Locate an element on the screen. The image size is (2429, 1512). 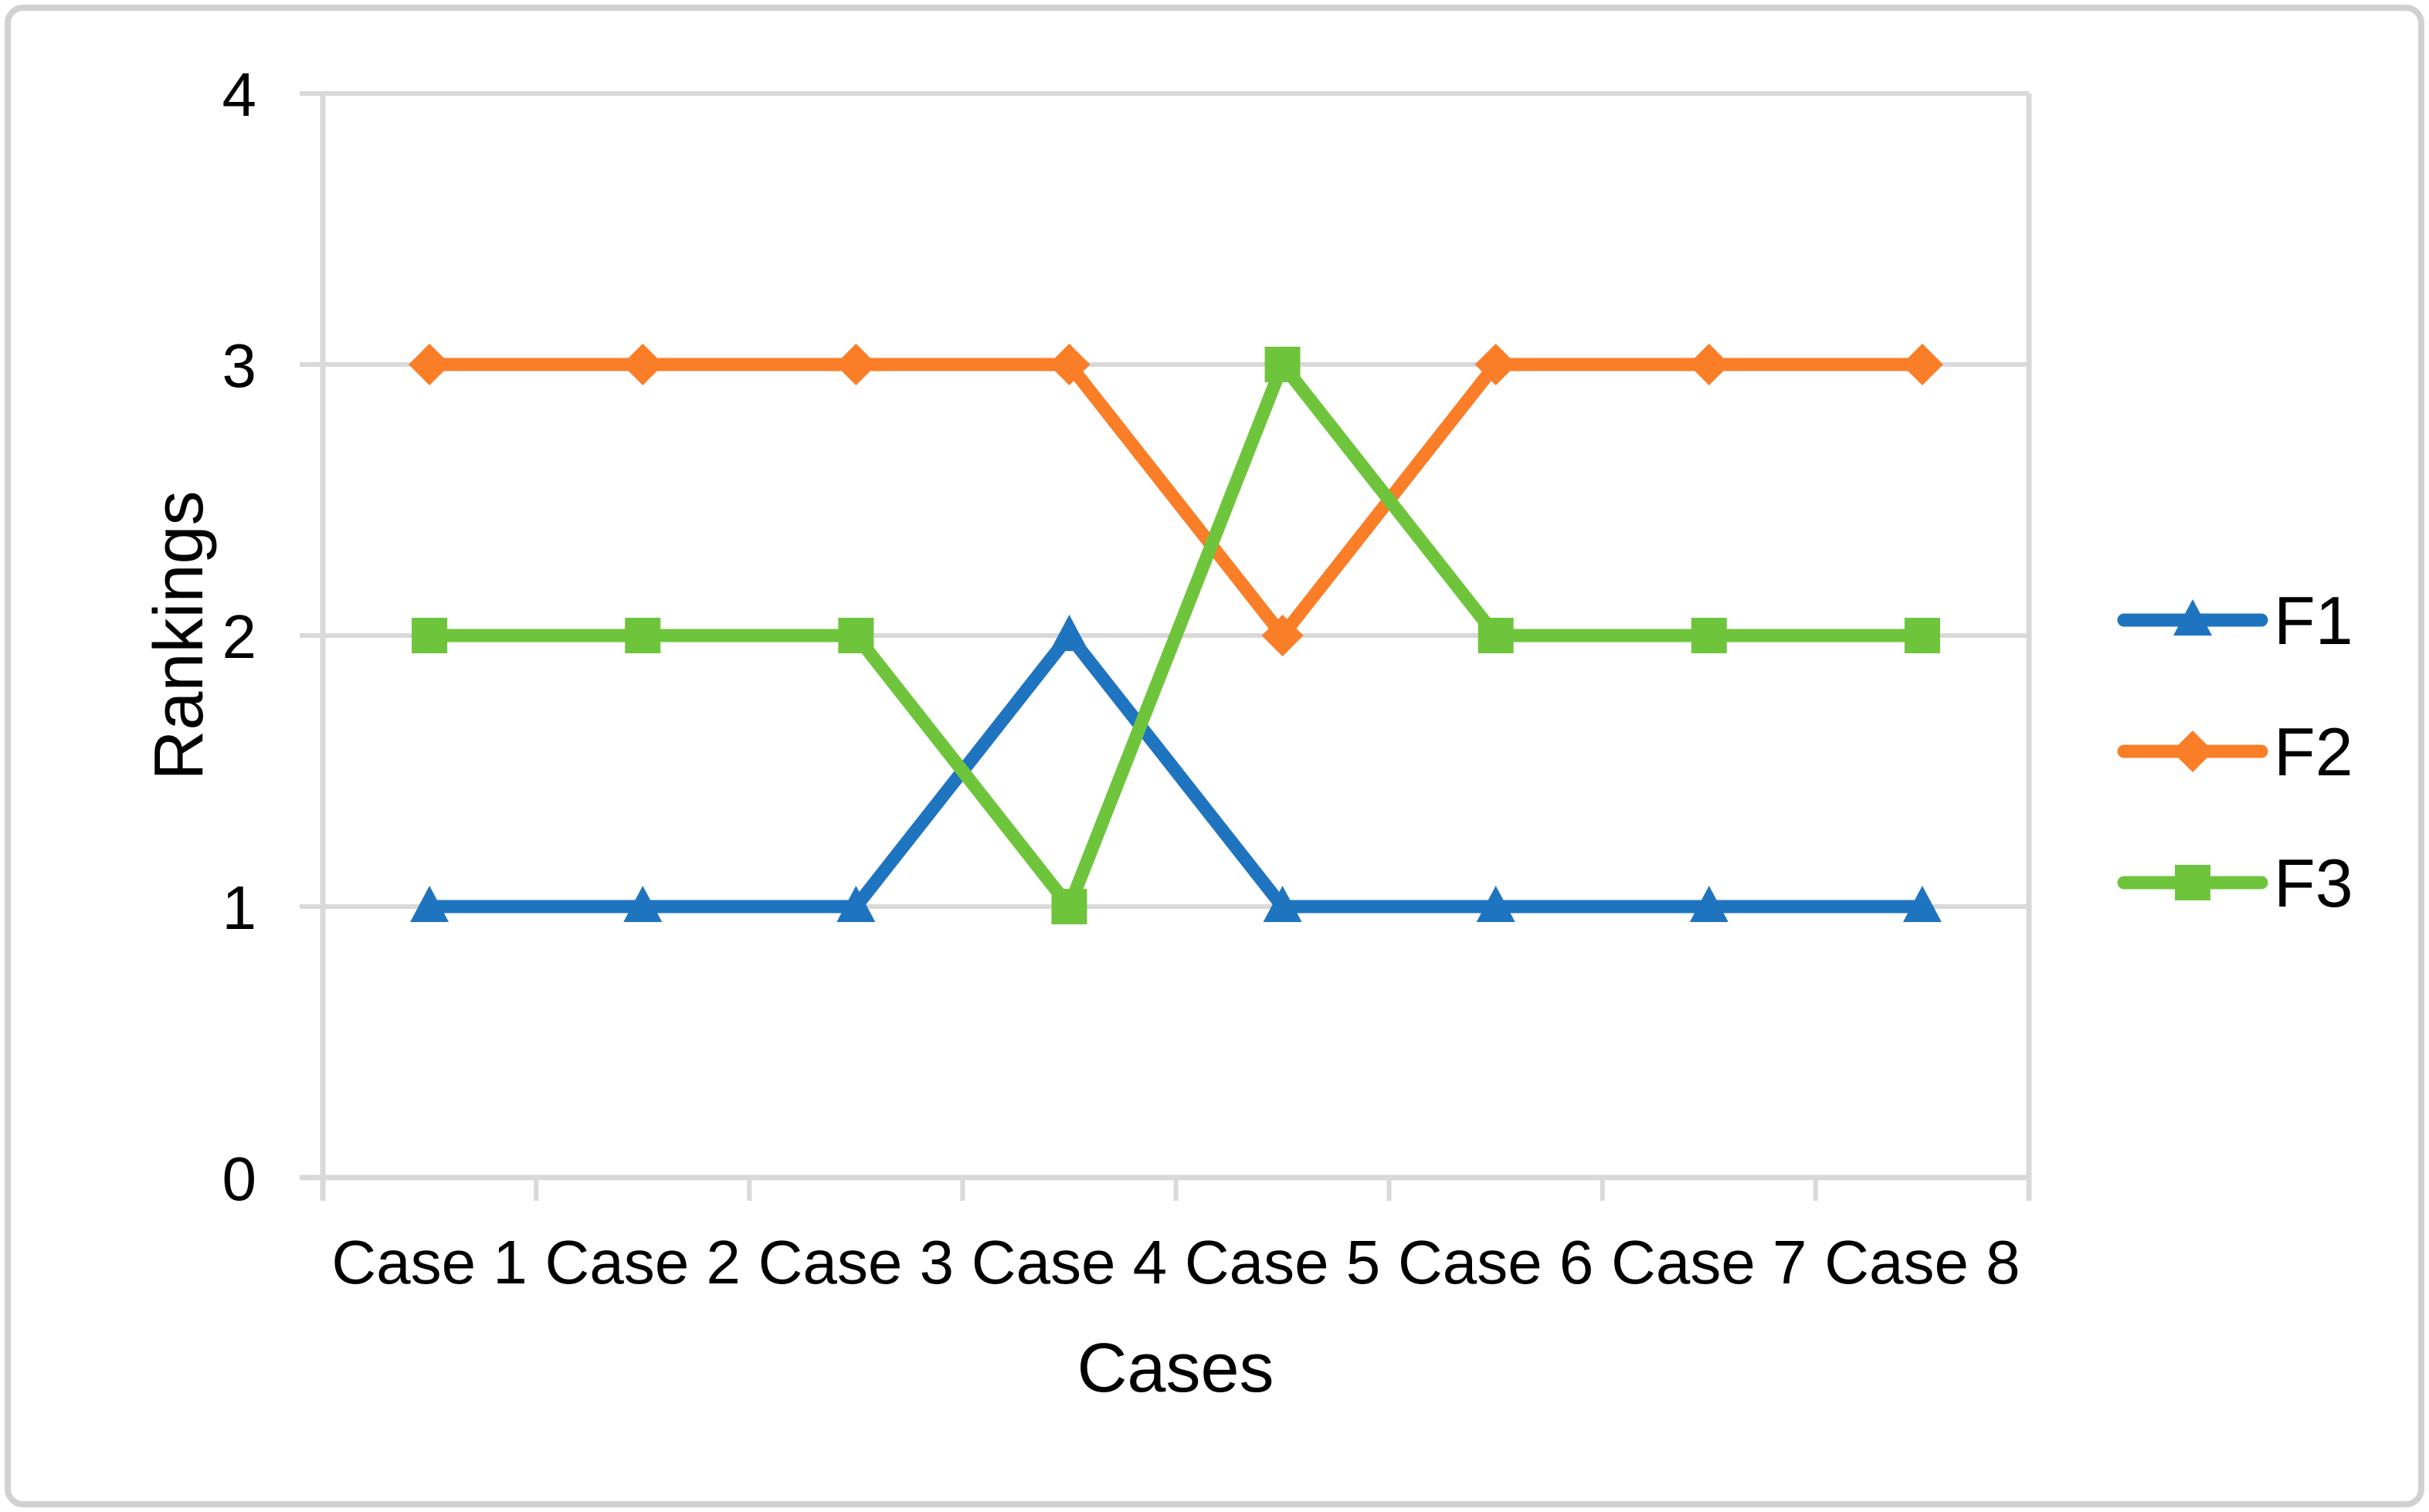
legend-F2-label: F2 is located at coordinates (2314, 752).